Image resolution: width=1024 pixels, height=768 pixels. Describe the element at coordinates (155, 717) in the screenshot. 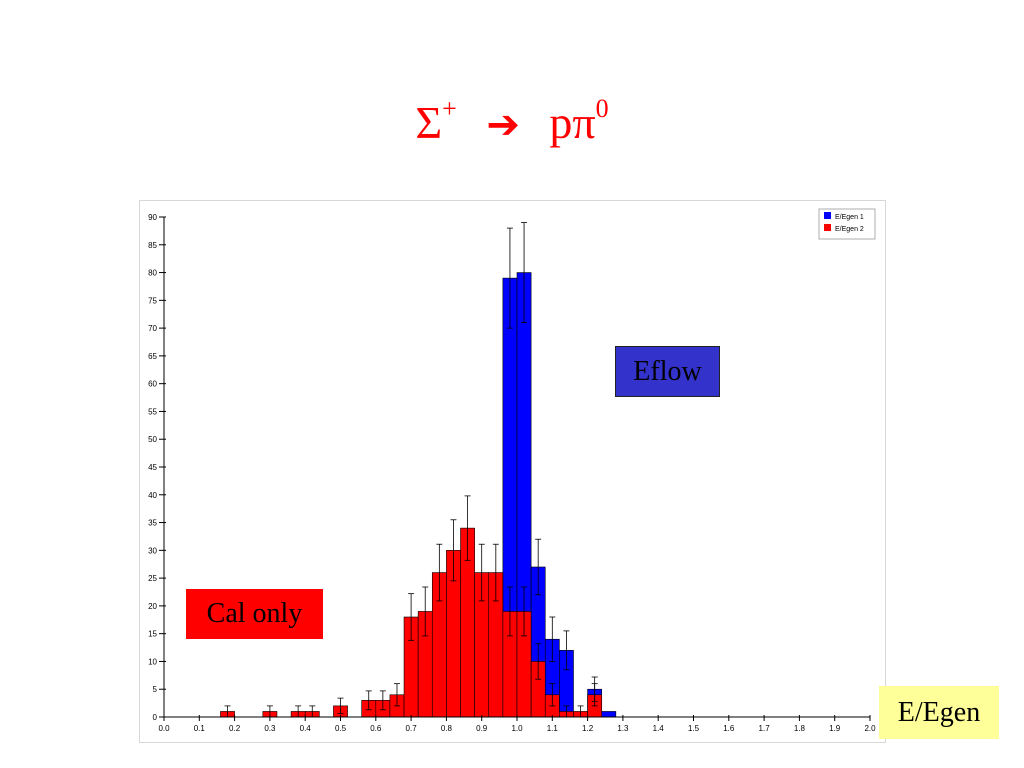

I see `y-tick-label-0: 0` at that location.